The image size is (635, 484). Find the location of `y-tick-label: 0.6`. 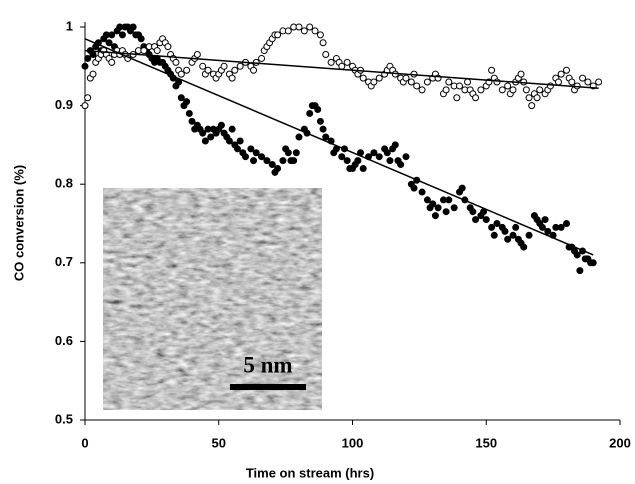

y-tick-label: 0.6 is located at coordinates (64, 340).